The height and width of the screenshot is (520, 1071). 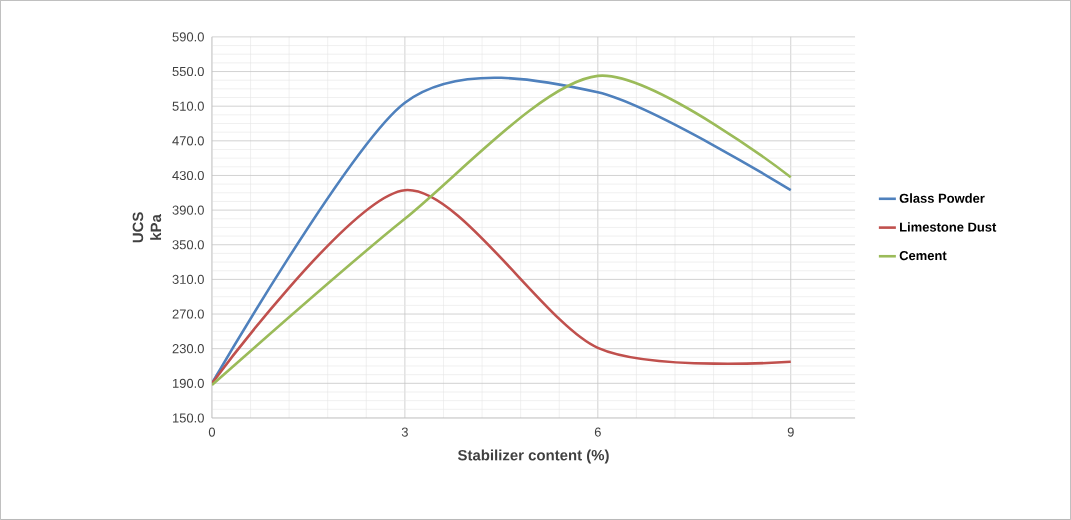 What do you see at coordinates (188, 71) in the screenshot?
I see `y-tick-label: 550.0` at bounding box center [188, 71].